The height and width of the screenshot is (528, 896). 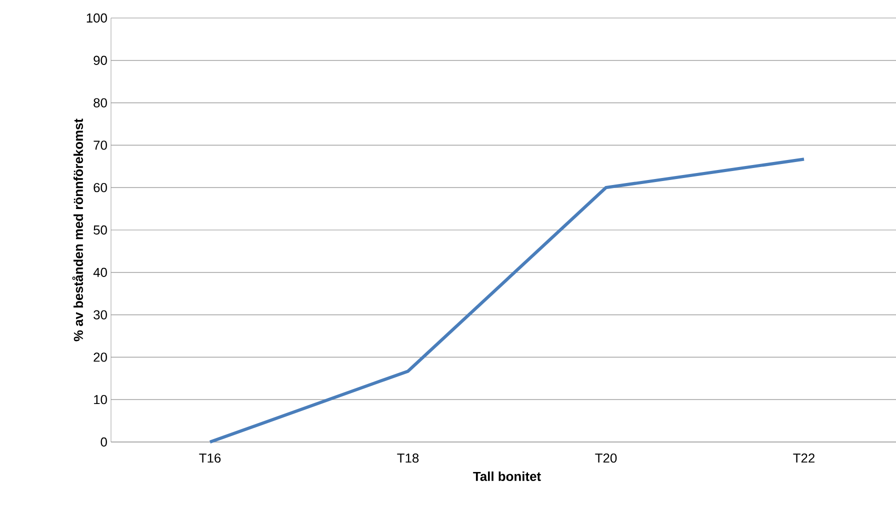 What do you see at coordinates (100, 145) in the screenshot?
I see `y-tick-label: 70` at bounding box center [100, 145].